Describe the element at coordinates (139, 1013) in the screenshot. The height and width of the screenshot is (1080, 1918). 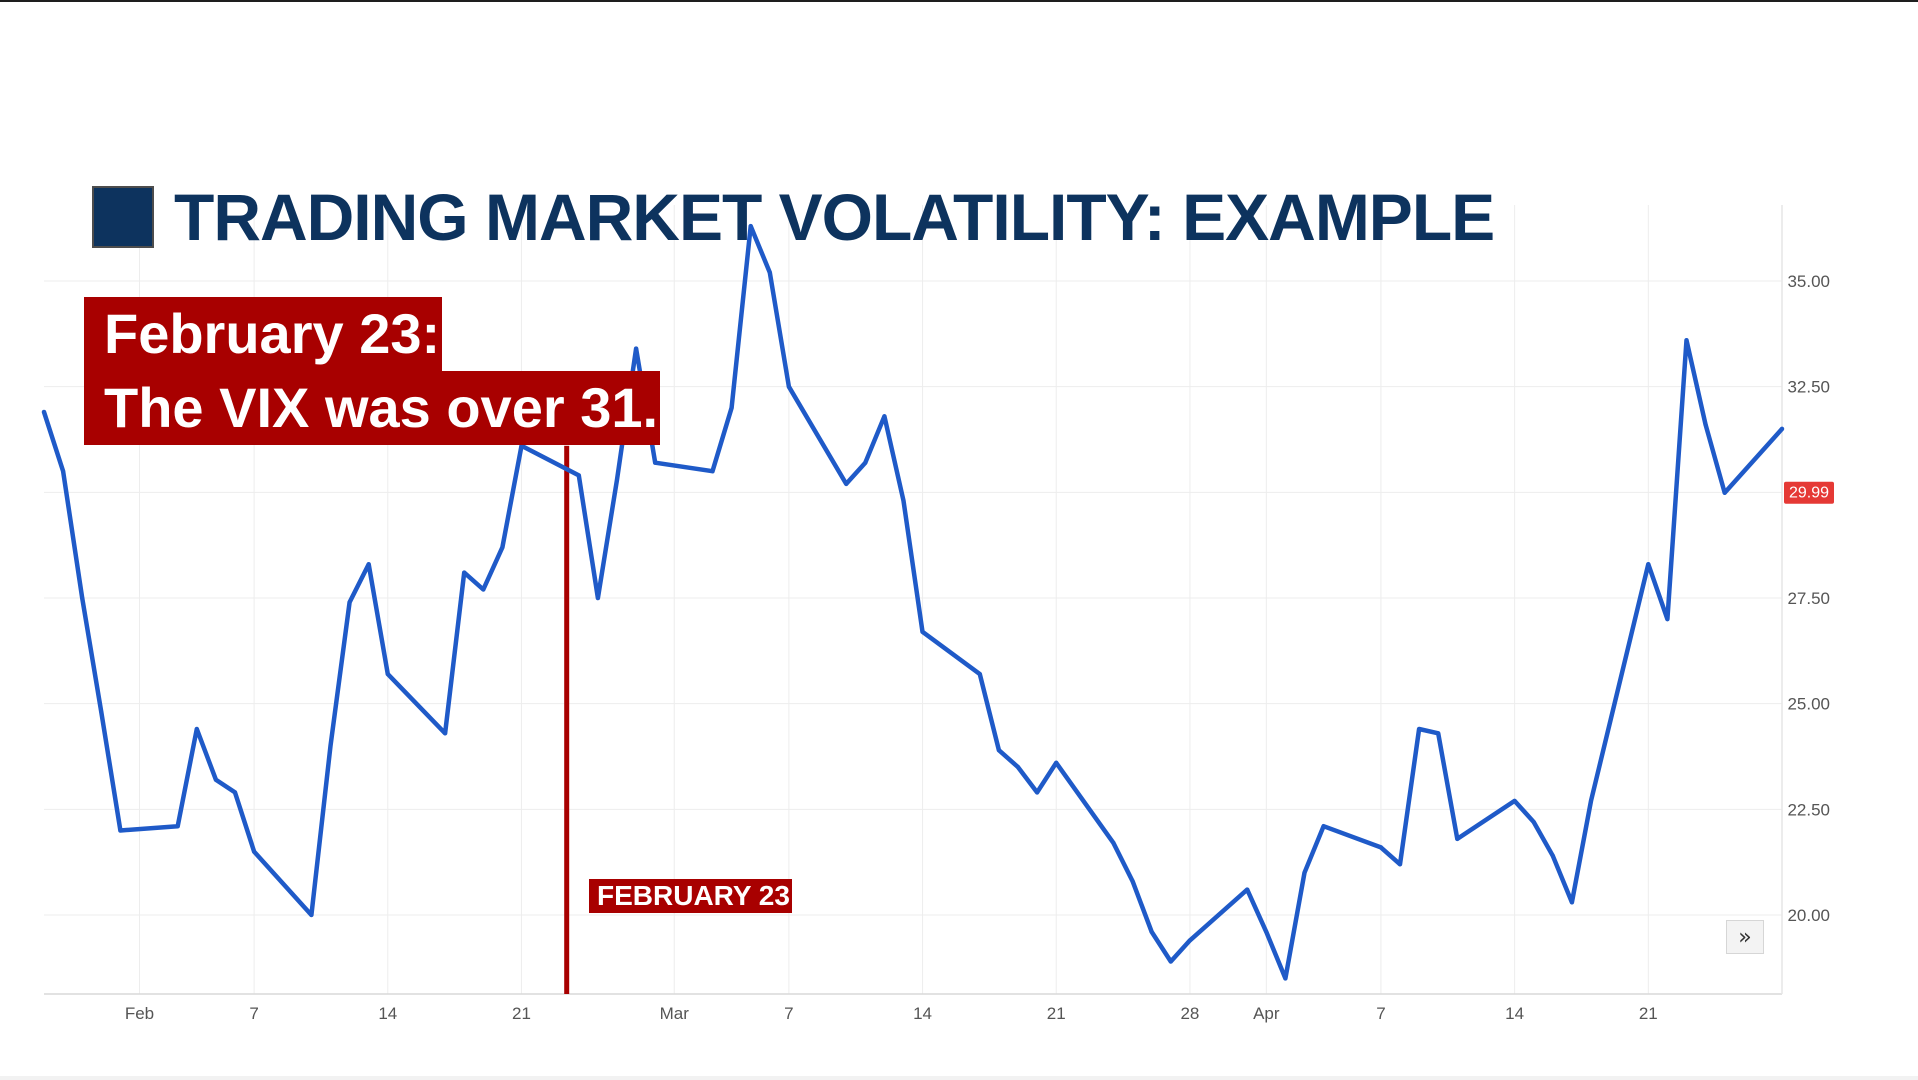
I see `x-tick-label: Feb` at that location.